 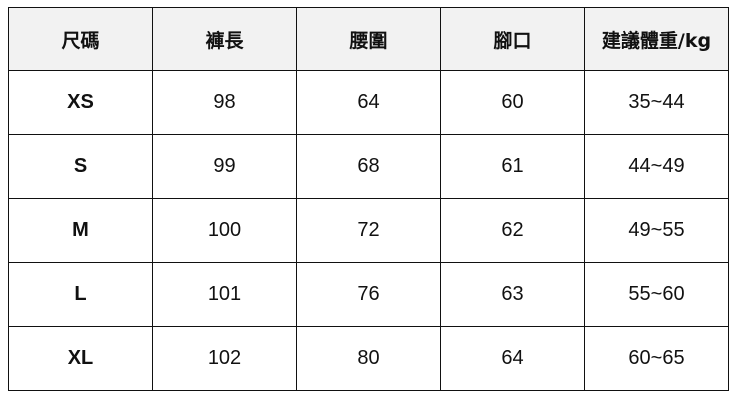 I want to click on cell-waist: 72, so click(x=368, y=230).